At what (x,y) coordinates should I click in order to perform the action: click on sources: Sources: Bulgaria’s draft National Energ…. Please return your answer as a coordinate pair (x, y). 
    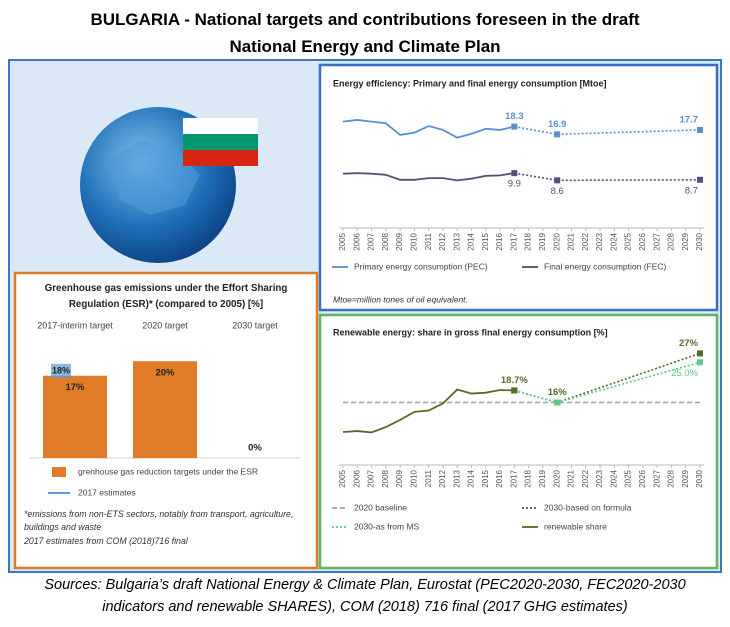
    Looking at the image, I should click on (365, 596).